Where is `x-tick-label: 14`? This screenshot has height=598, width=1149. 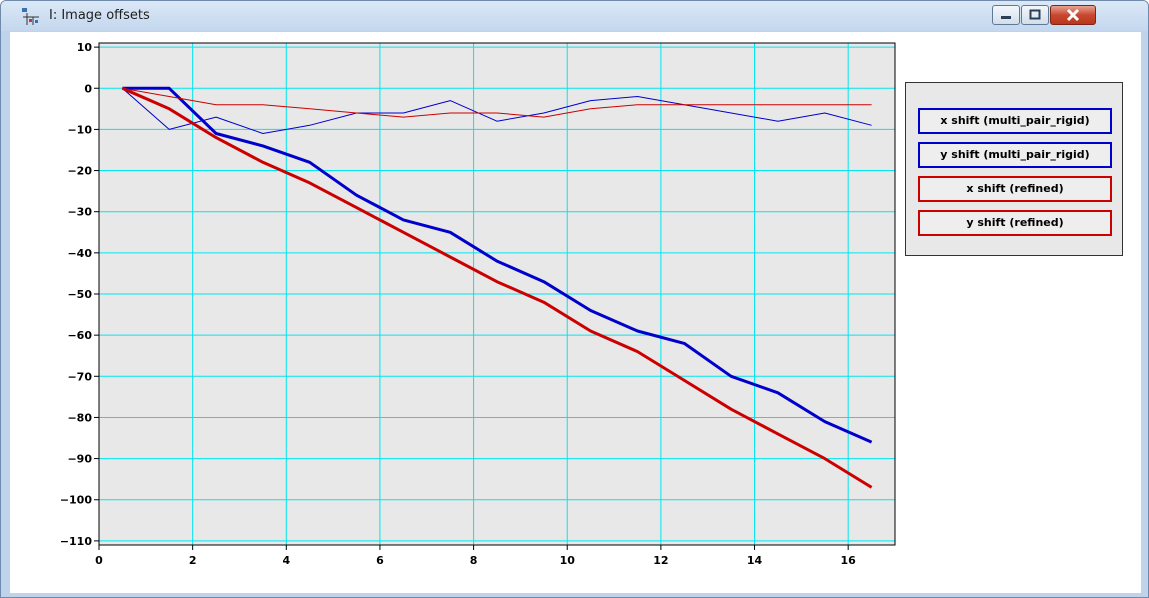
x-tick-label: 14 is located at coordinates (755, 560).